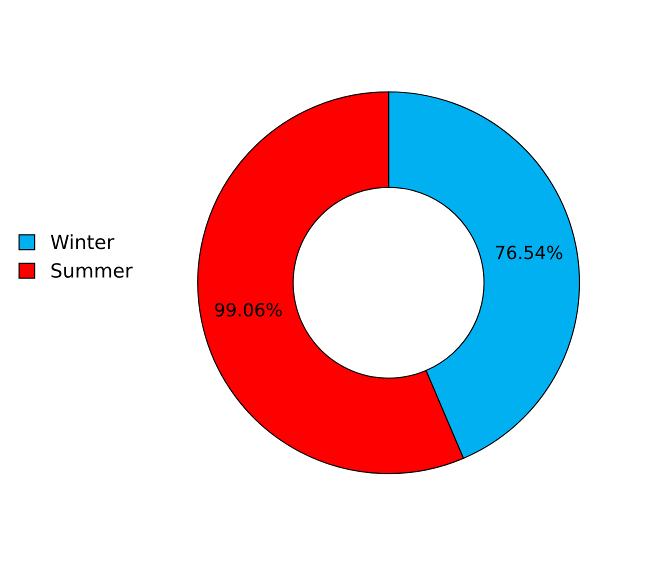  I want to click on data-label: 99.06%, so click(248, 309).